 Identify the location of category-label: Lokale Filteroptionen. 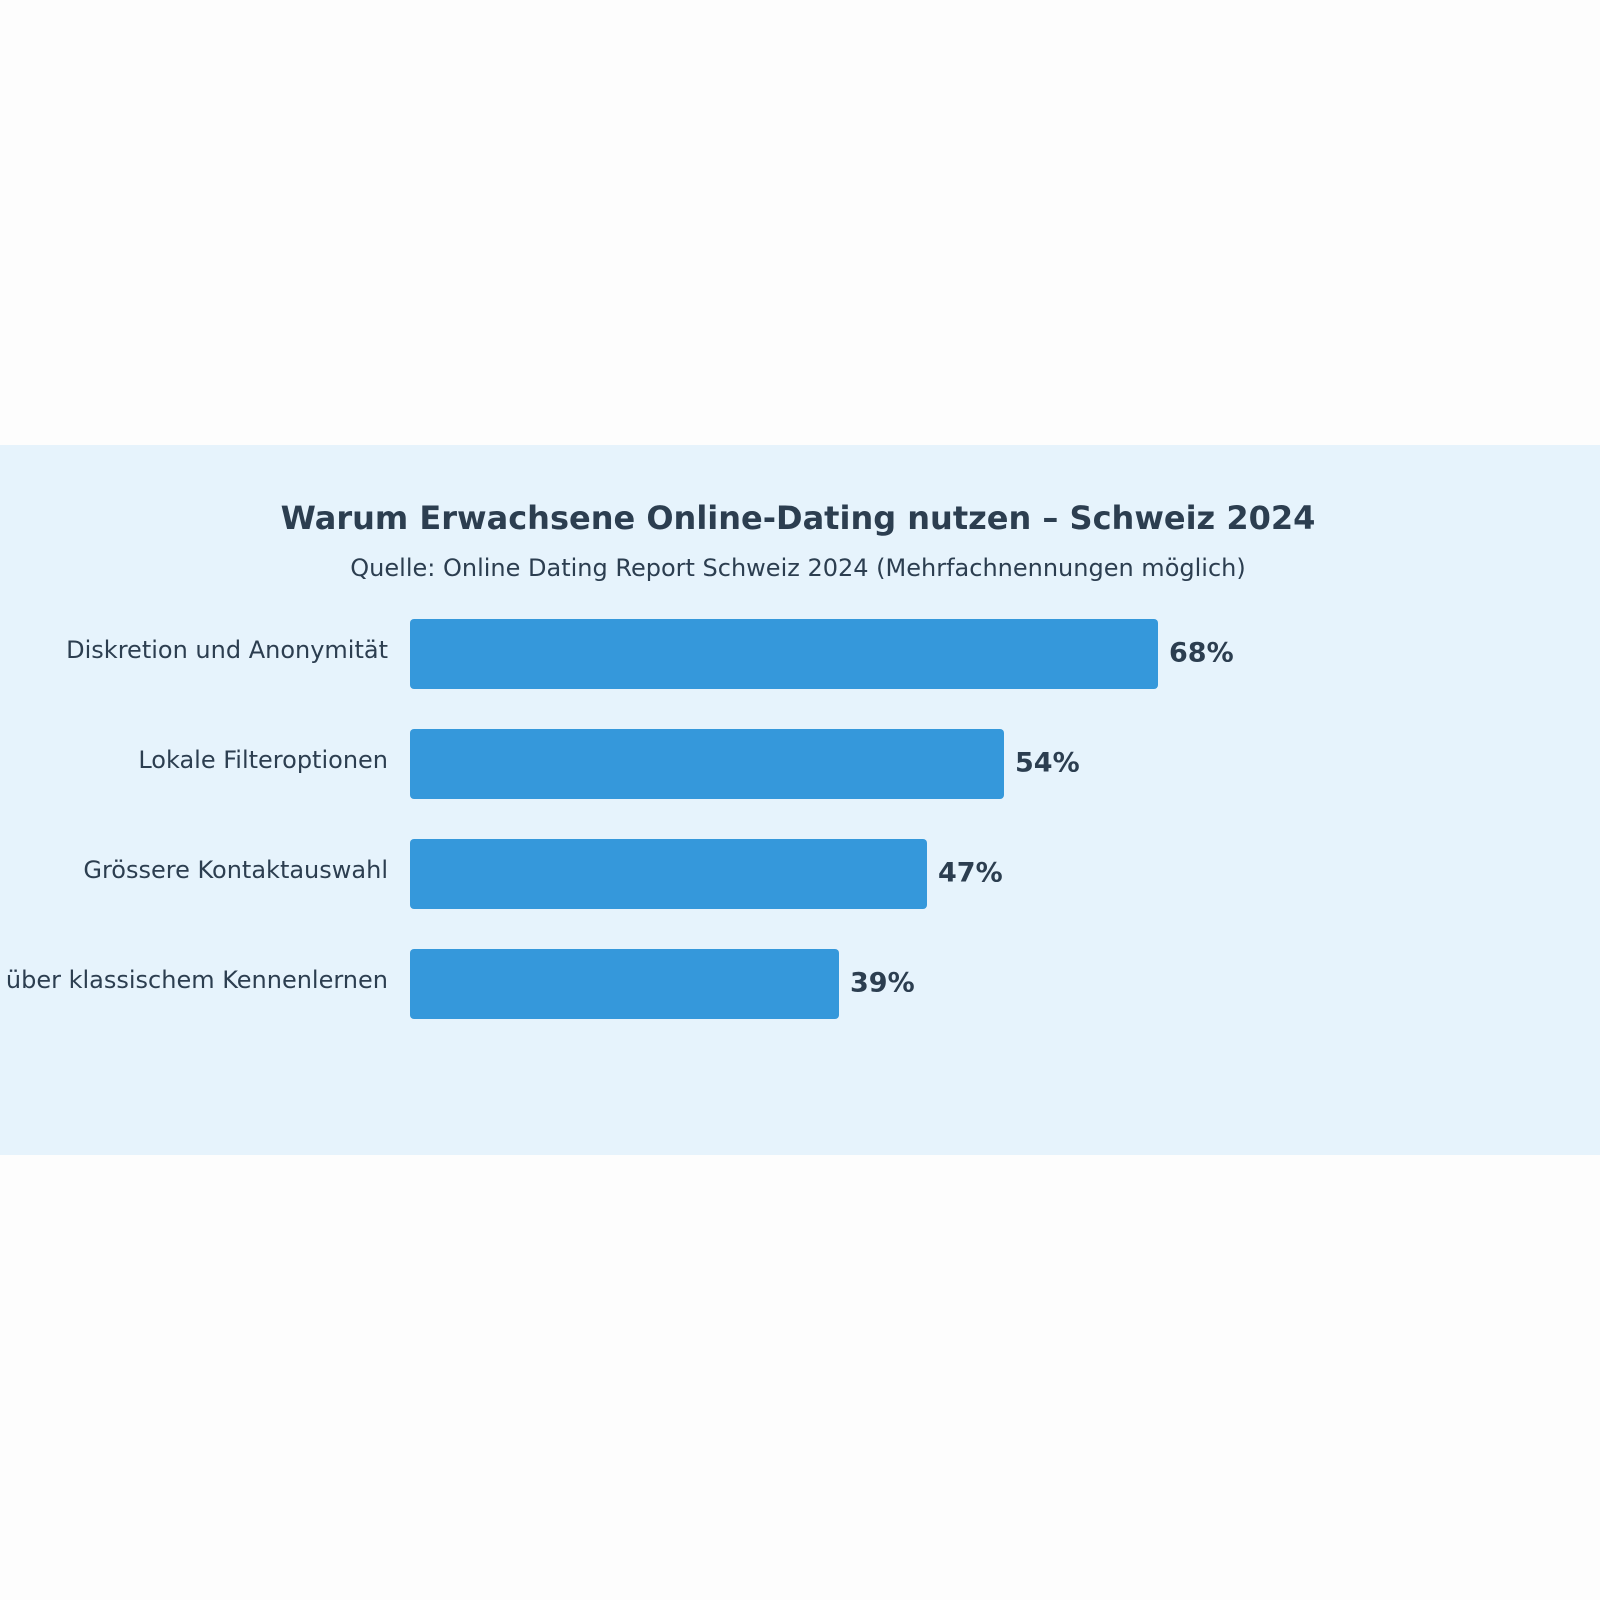
(263, 760).